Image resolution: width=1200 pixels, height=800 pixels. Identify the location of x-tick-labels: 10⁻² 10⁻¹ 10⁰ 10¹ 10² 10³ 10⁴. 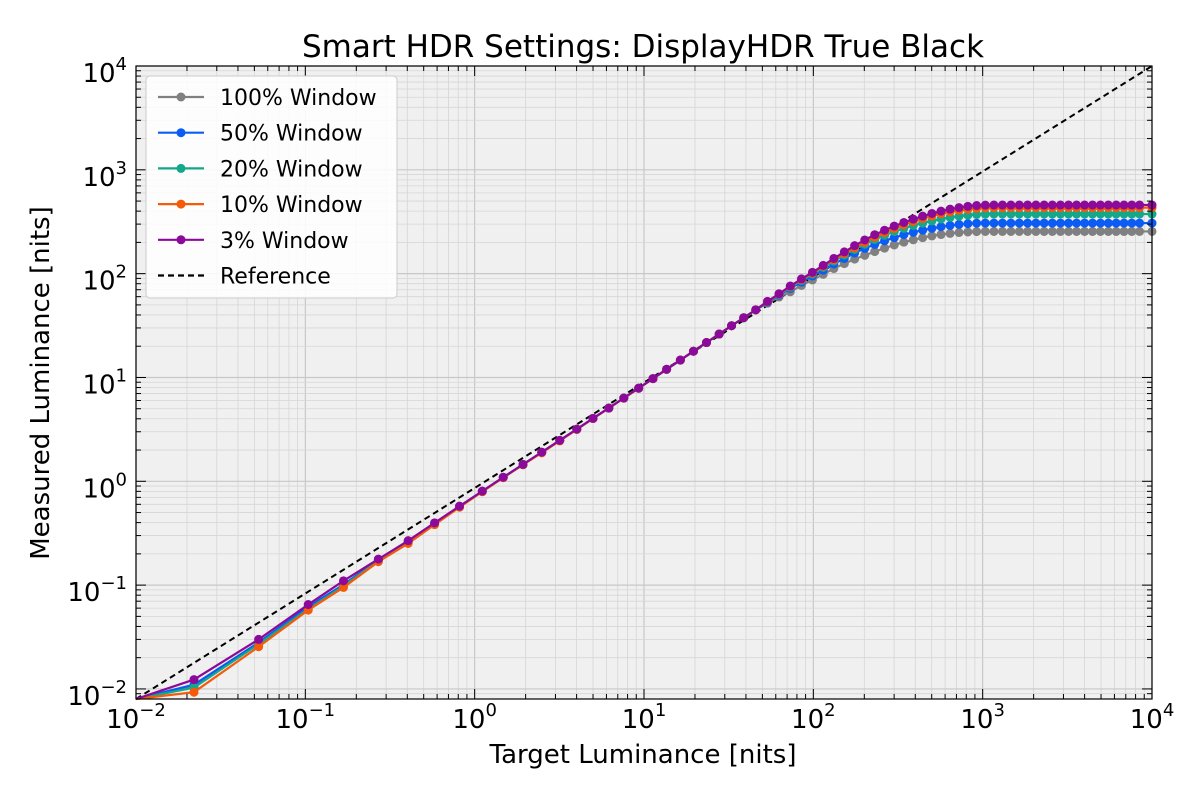
(640, 717).